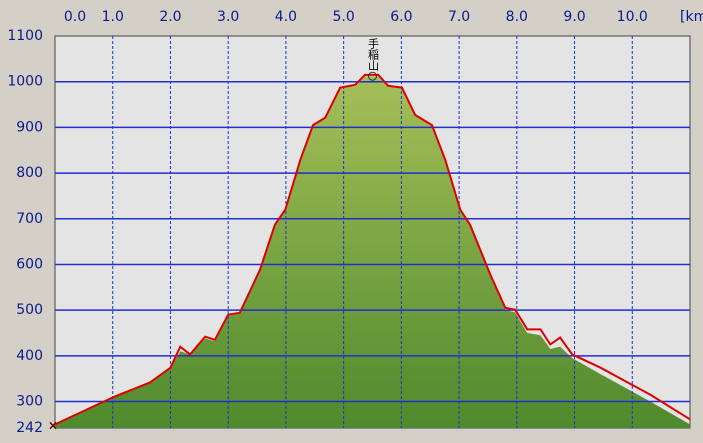 This screenshot has width=703, height=443. I want to click on x-tick-label: 10.0, so click(632, 17).